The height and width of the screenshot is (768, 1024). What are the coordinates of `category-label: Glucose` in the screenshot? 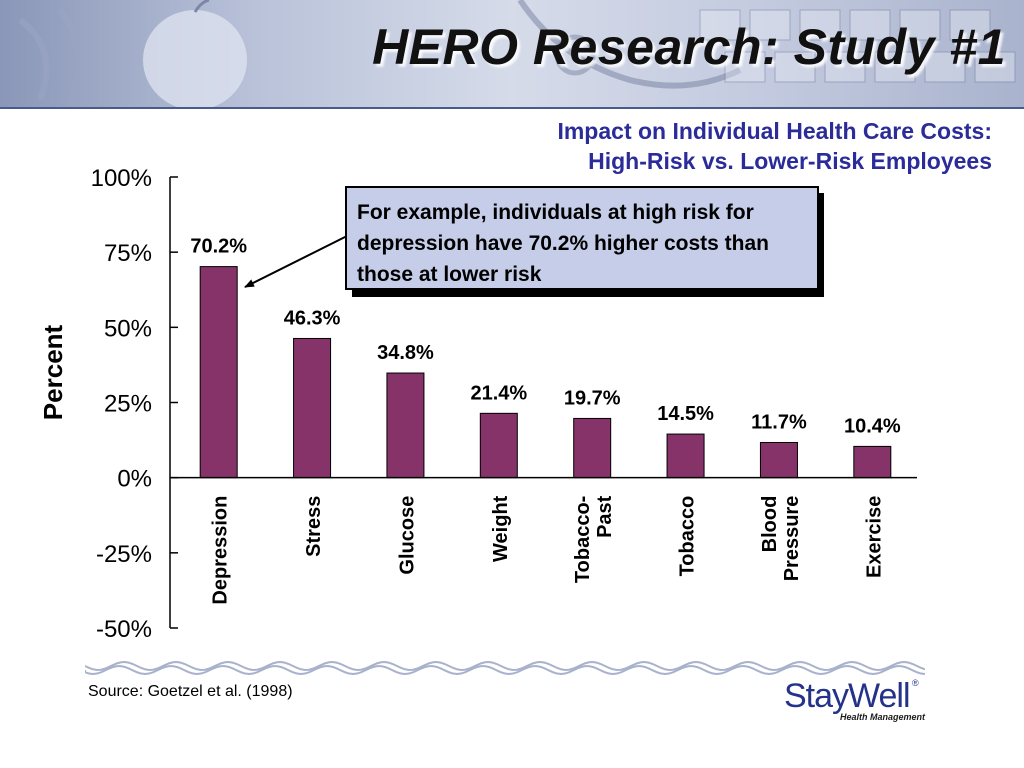 It's located at (407, 535).